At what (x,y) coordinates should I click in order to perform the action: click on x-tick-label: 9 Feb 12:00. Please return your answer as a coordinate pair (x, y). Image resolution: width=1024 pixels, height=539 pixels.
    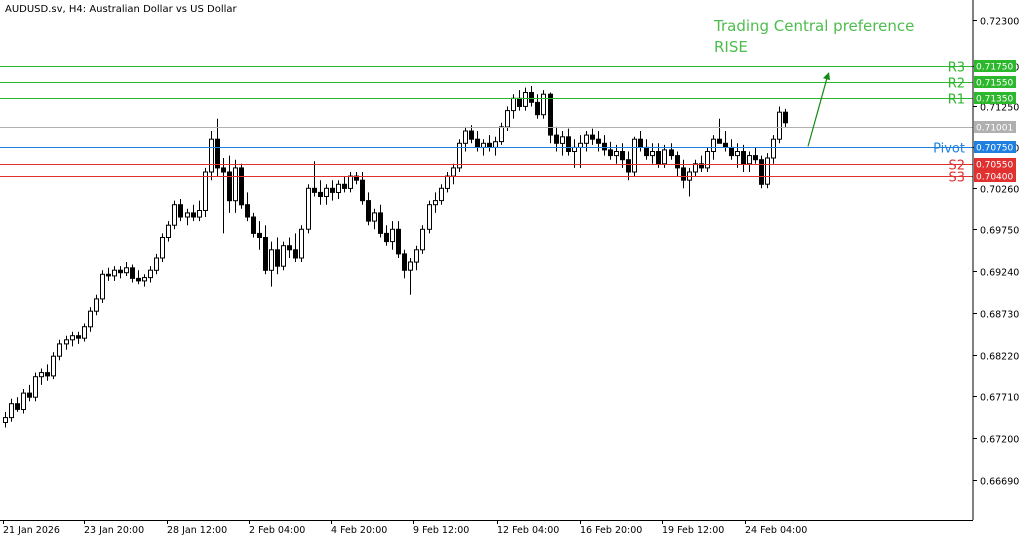
    Looking at the image, I should click on (441, 530).